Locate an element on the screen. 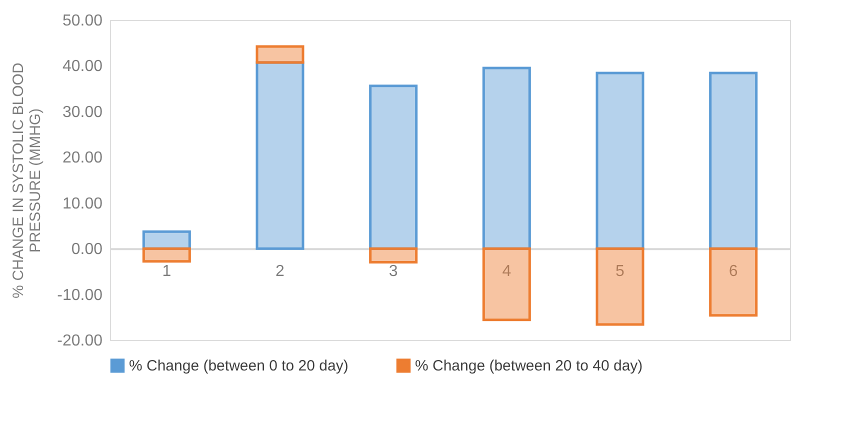  y-tick-label: 10.00 is located at coordinates (82, 203).